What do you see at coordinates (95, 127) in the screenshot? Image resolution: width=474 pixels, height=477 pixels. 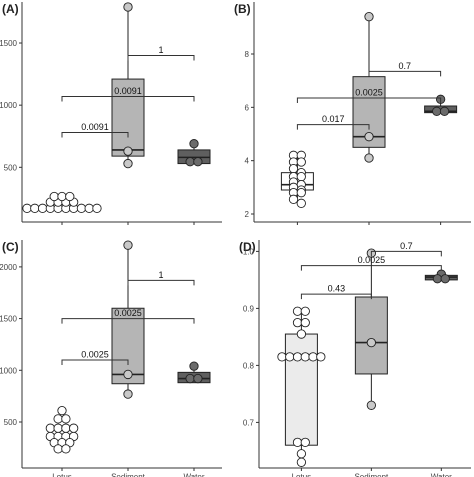 I see `p-value-label: 0.0091` at bounding box center [95, 127].